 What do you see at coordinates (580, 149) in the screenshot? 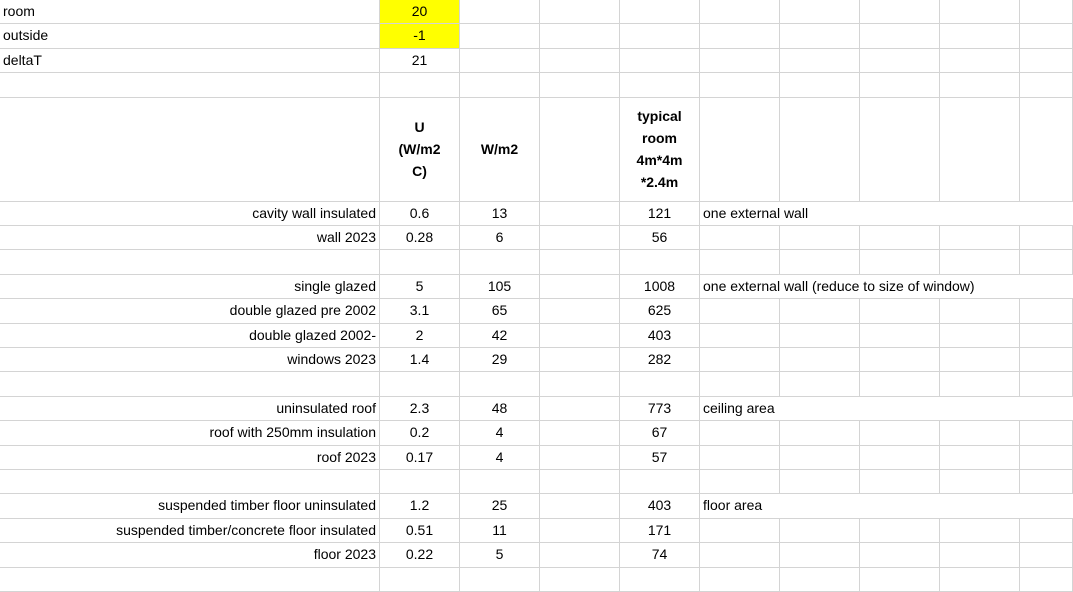
I see `header-empty-cell` at bounding box center [580, 149].